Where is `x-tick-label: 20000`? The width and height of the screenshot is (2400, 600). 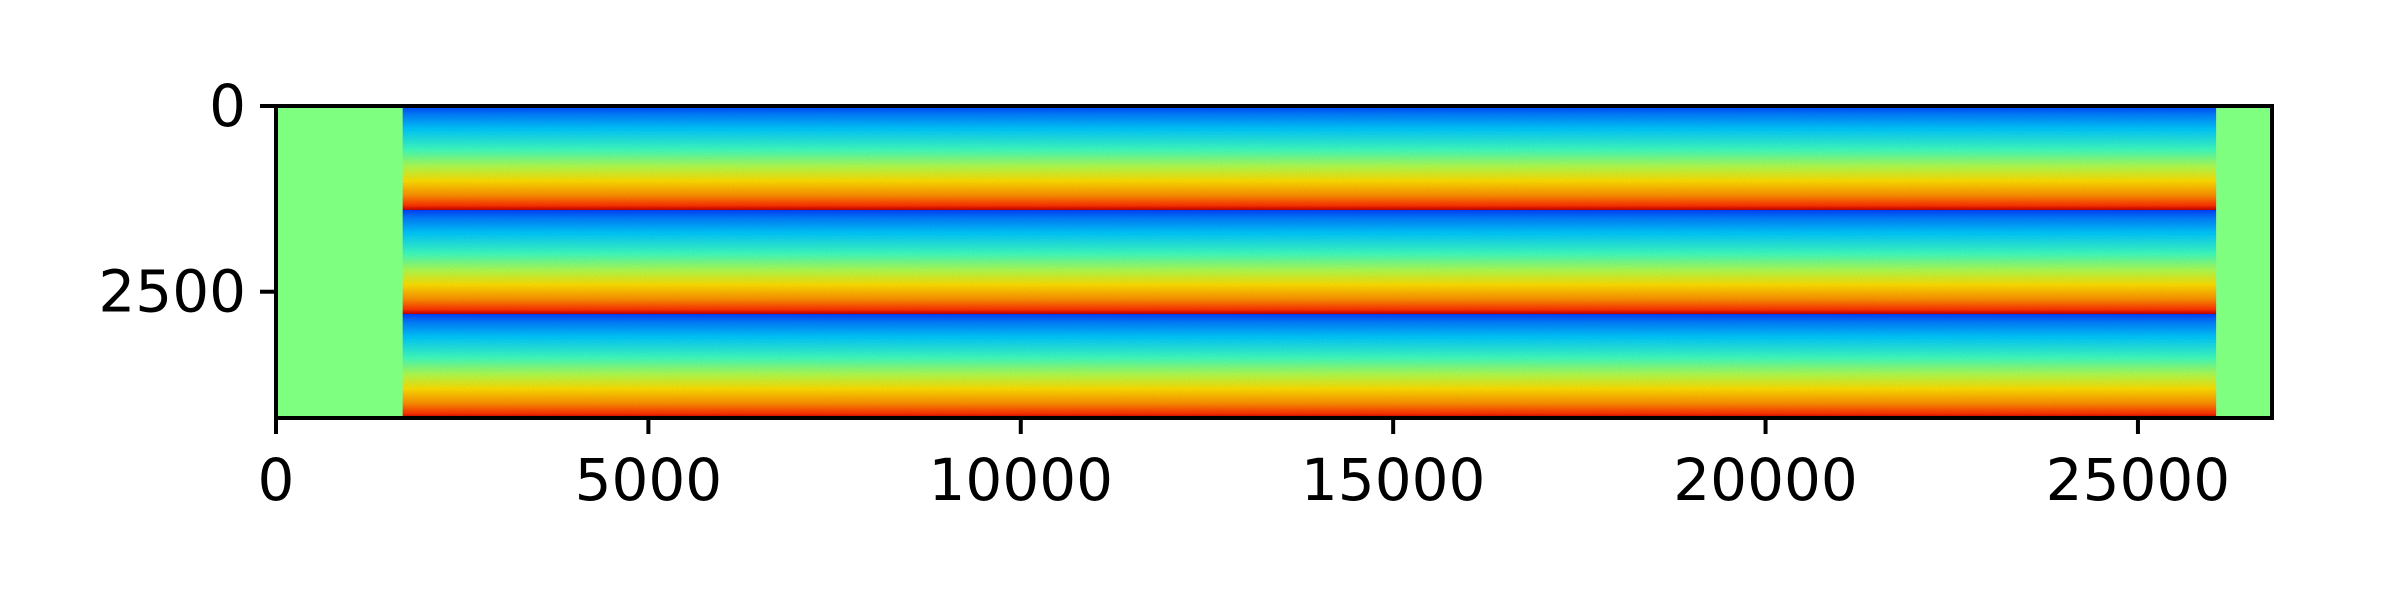 x-tick-label: 20000 is located at coordinates (1765, 480).